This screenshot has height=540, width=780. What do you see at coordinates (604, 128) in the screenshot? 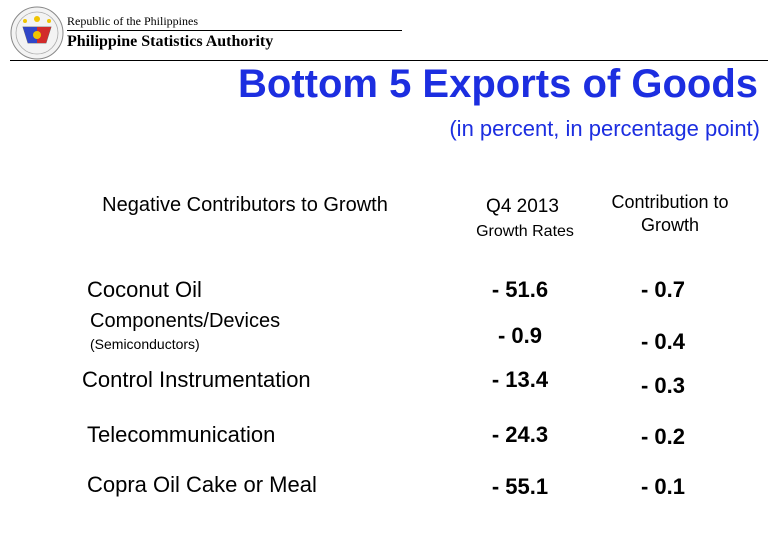
I see `slide-subtitle: (in percent, in percentage point)` at bounding box center [604, 128].